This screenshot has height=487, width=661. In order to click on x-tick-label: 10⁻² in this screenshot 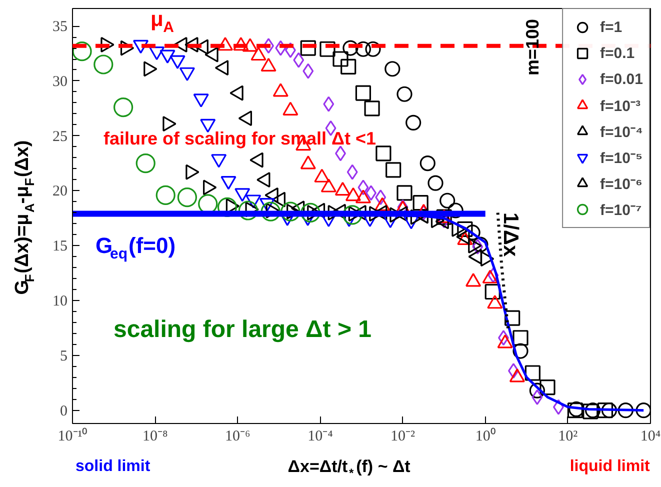, I will do `click(403, 436)`.